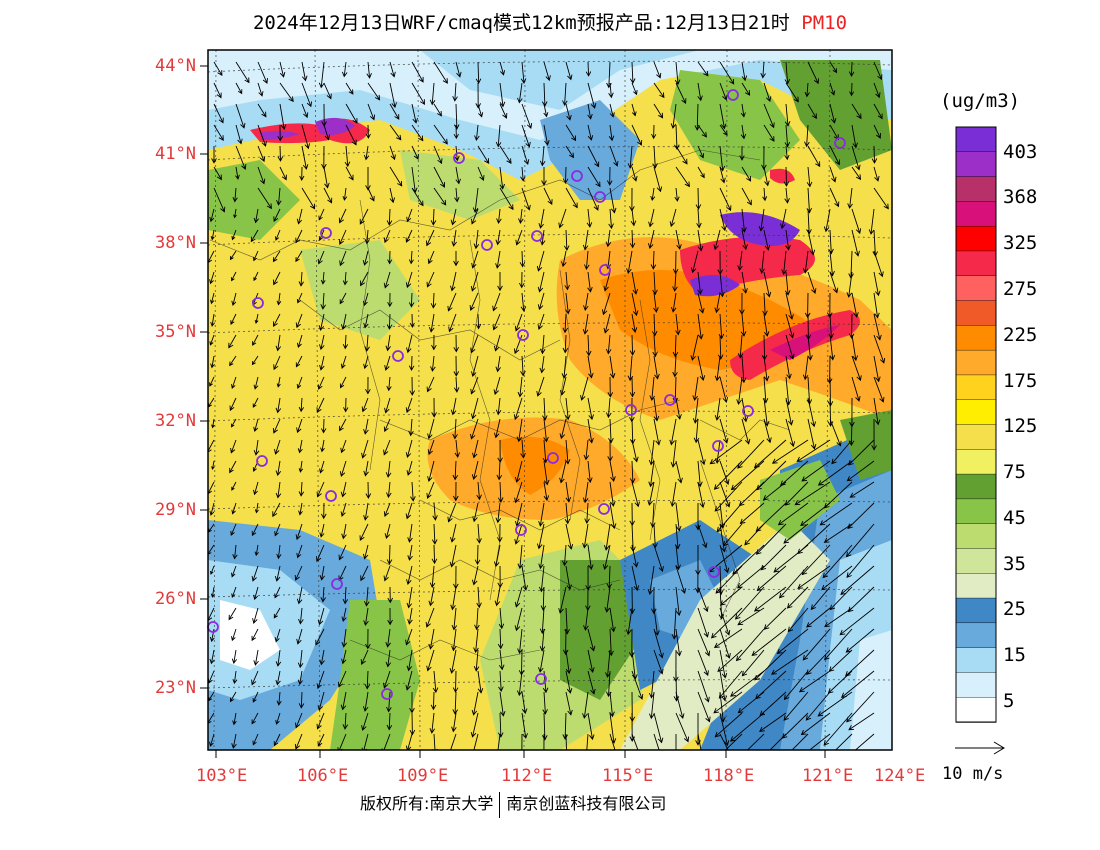 Image resolution: width=1100 pixels, height=850 pixels. Describe the element at coordinates (175, 66) in the screenshot. I see `lat-label: 44°N` at that location.